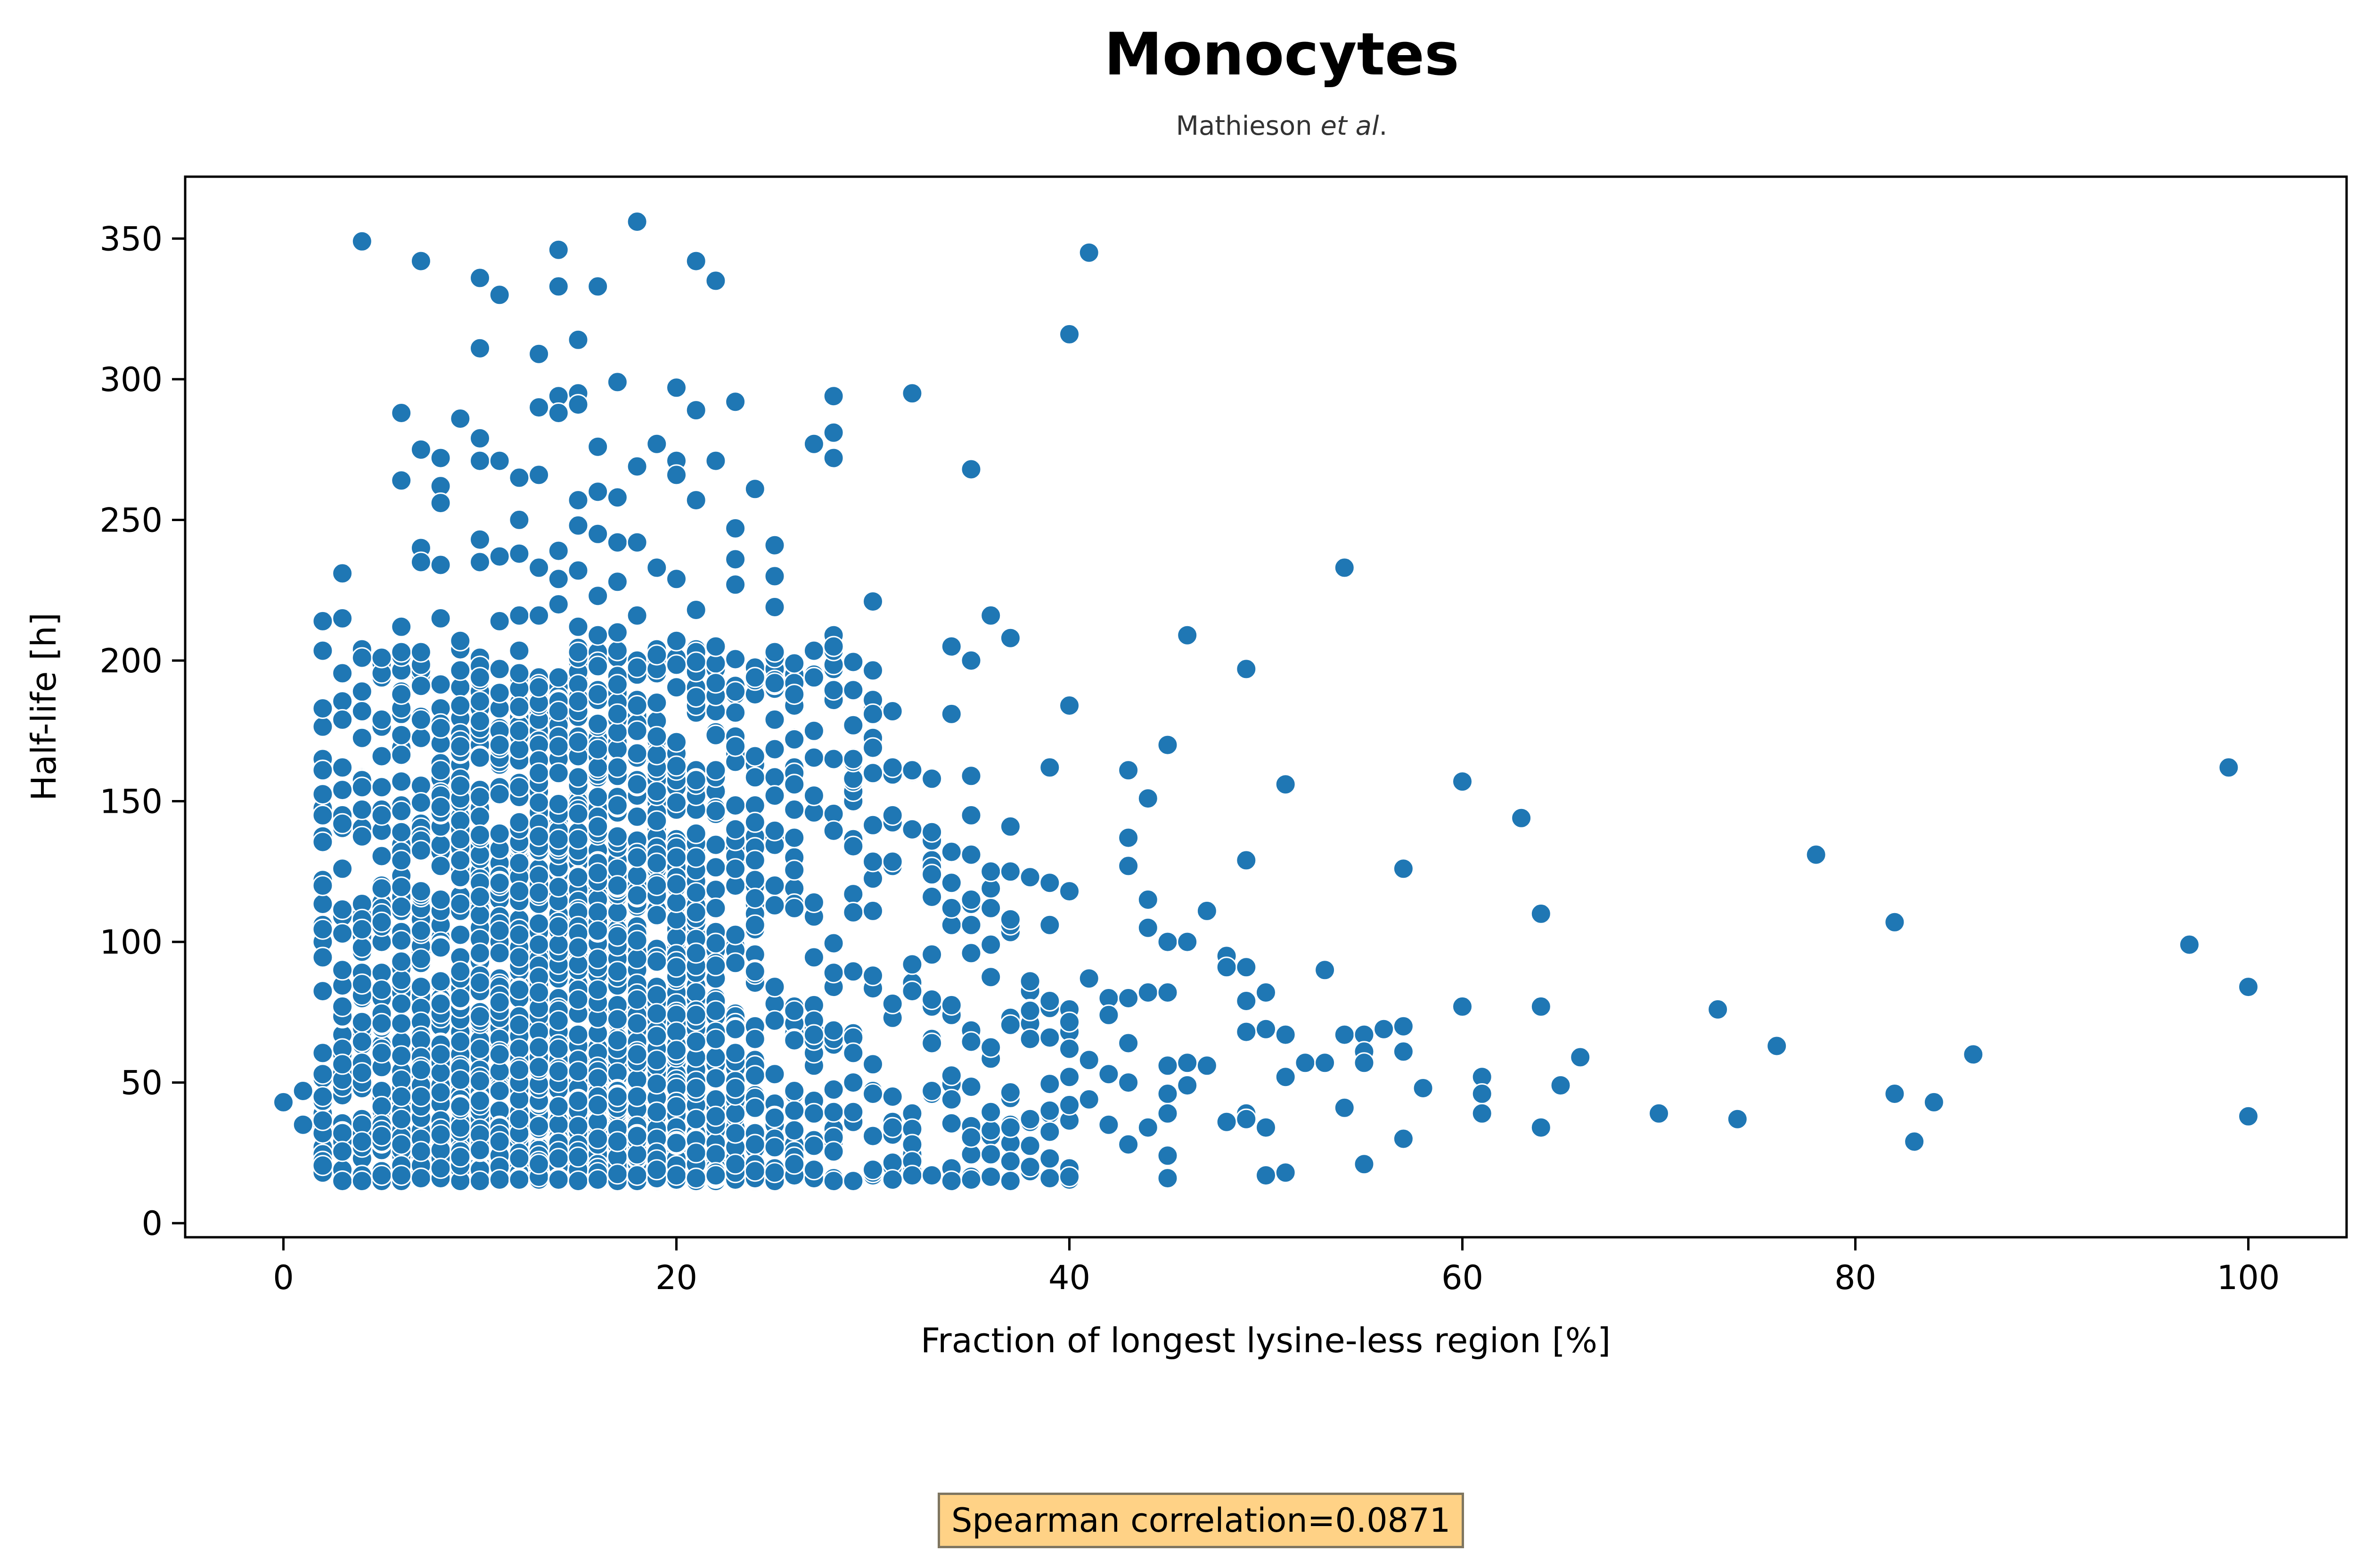 This screenshot has width=2356, height=1568. Describe the element at coordinates (131, 520) in the screenshot. I see `y-tick-label: 250` at that location.